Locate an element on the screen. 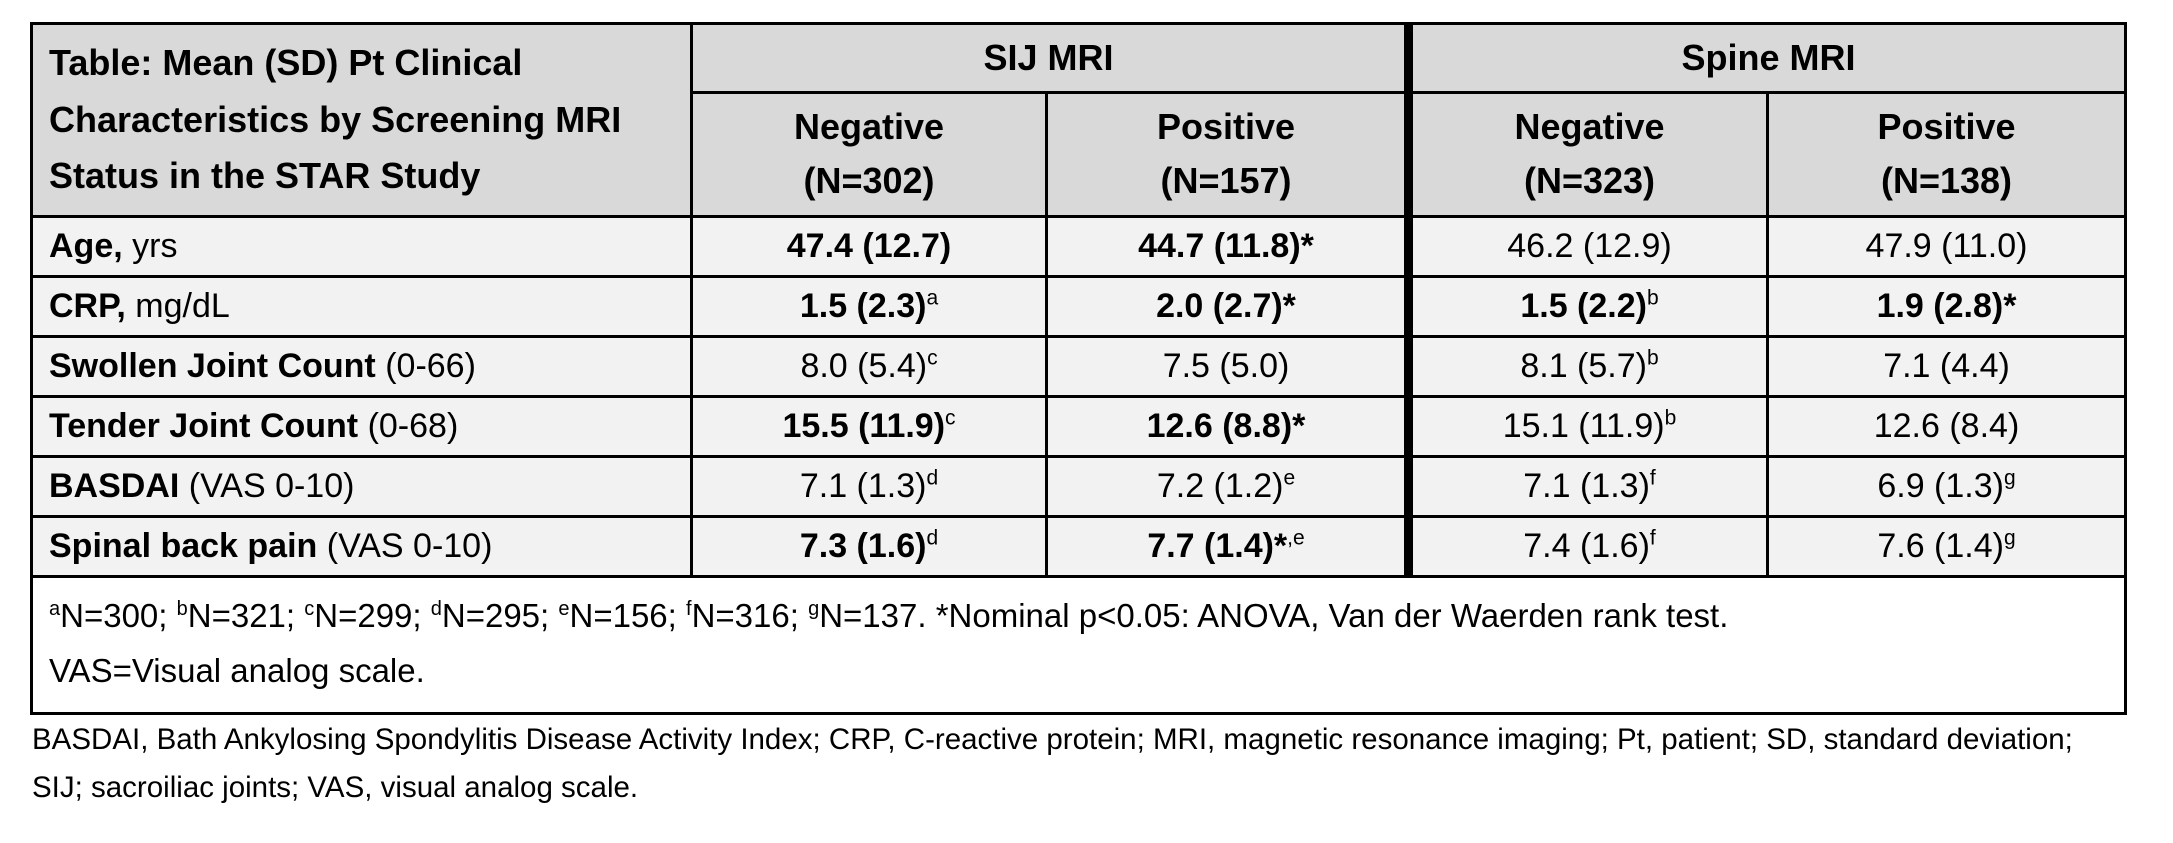 The image size is (2173, 843). cell-value: 7.7 (1.4)* is located at coordinates (1217, 545).